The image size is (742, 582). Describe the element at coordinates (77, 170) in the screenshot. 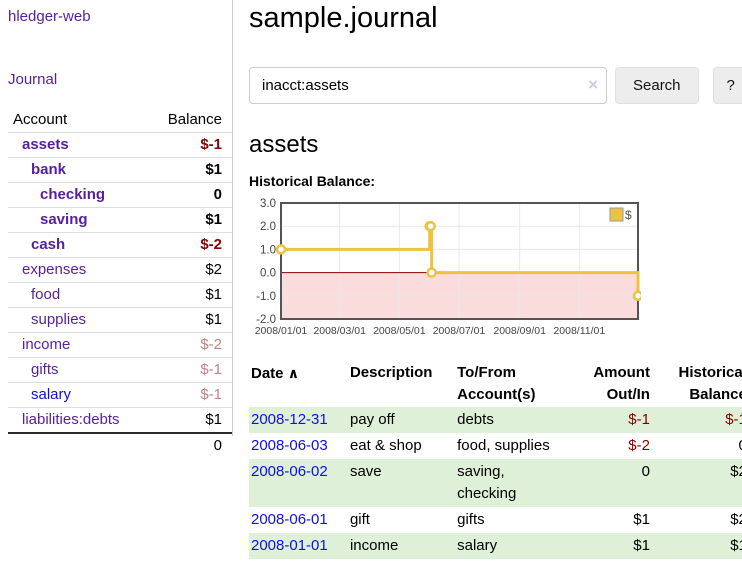

I see `account-name-cell: bank` at that location.